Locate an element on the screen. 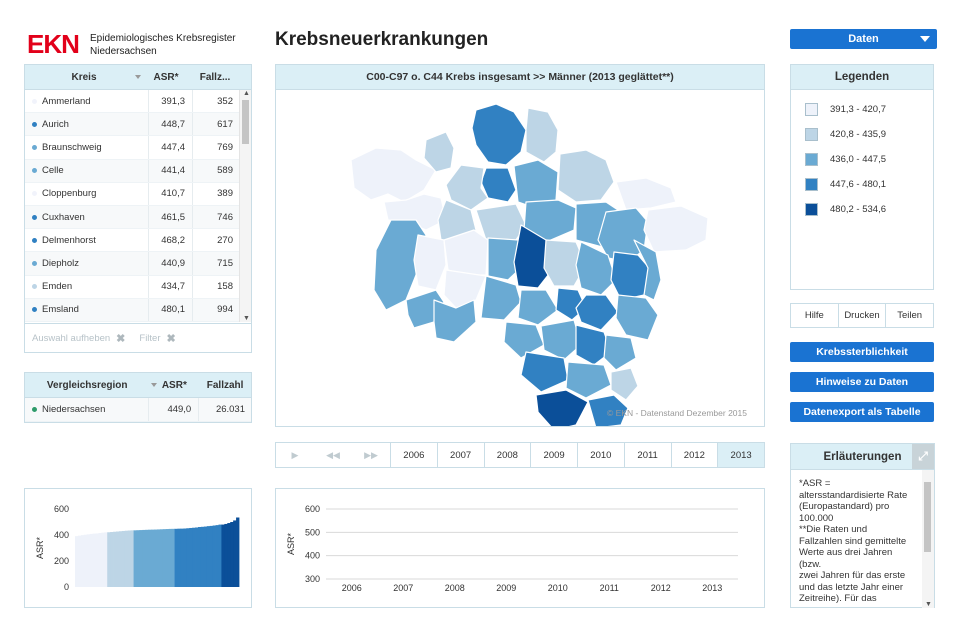  kreis-table-scrollbar: ▲ ▼ is located at coordinates (245, 206).